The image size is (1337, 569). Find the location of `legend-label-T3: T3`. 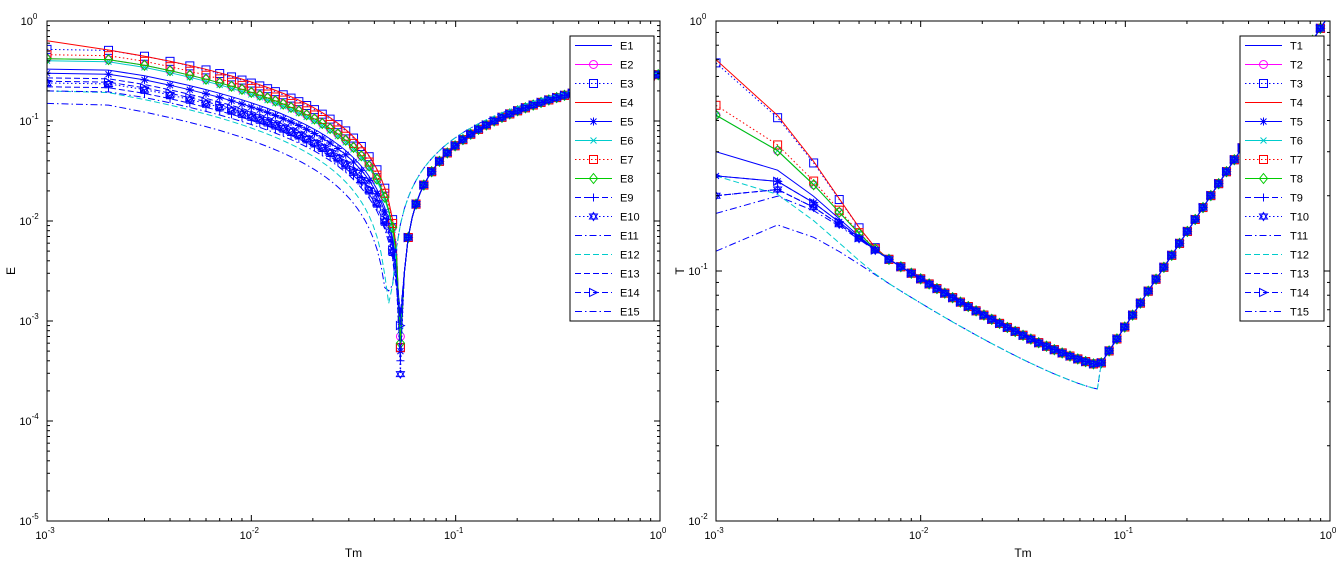

legend-label-T3: T3 is located at coordinates (1296, 85).